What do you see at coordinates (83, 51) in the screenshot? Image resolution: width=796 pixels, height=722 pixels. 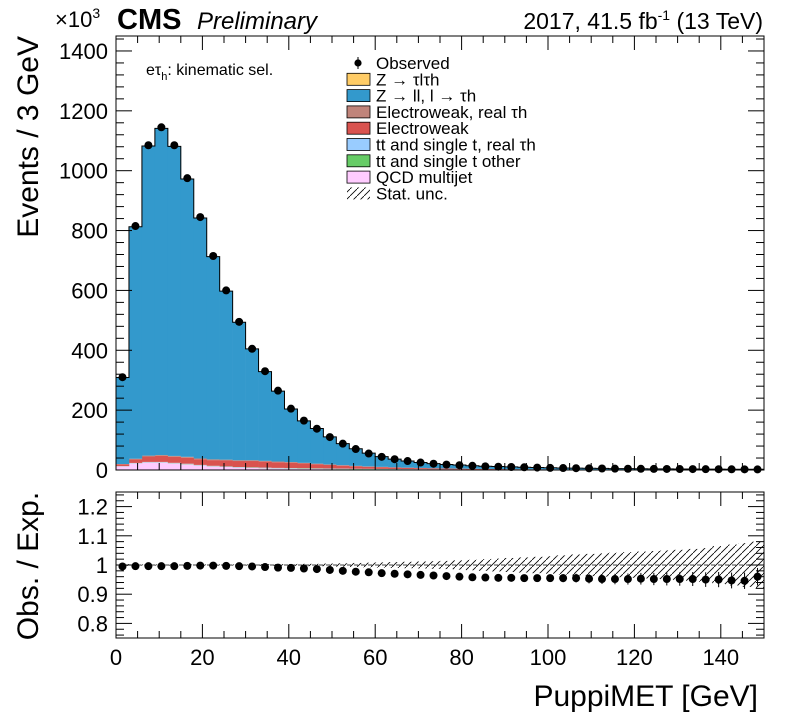 I see `y-tick-label: 1400` at bounding box center [83, 51].